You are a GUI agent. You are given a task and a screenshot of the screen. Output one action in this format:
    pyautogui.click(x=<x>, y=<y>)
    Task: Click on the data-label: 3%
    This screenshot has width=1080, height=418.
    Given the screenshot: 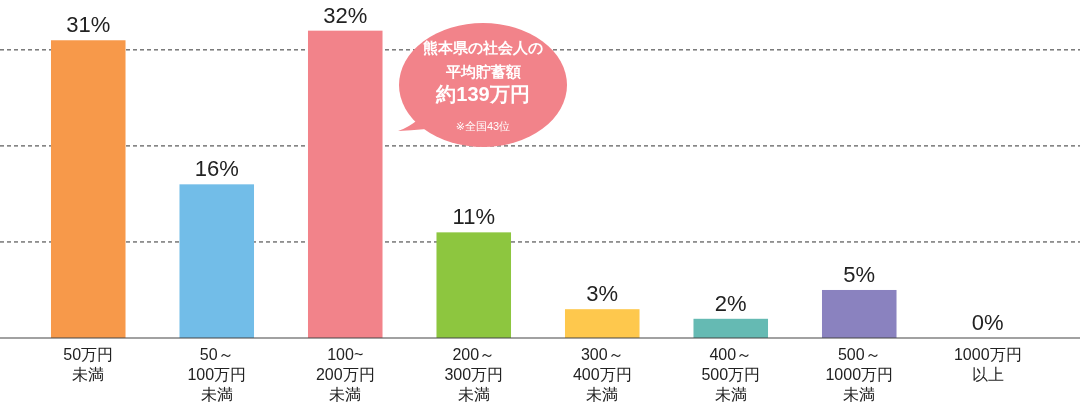 What is the action you would take?
    pyautogui.click(x=602, y=294)
    